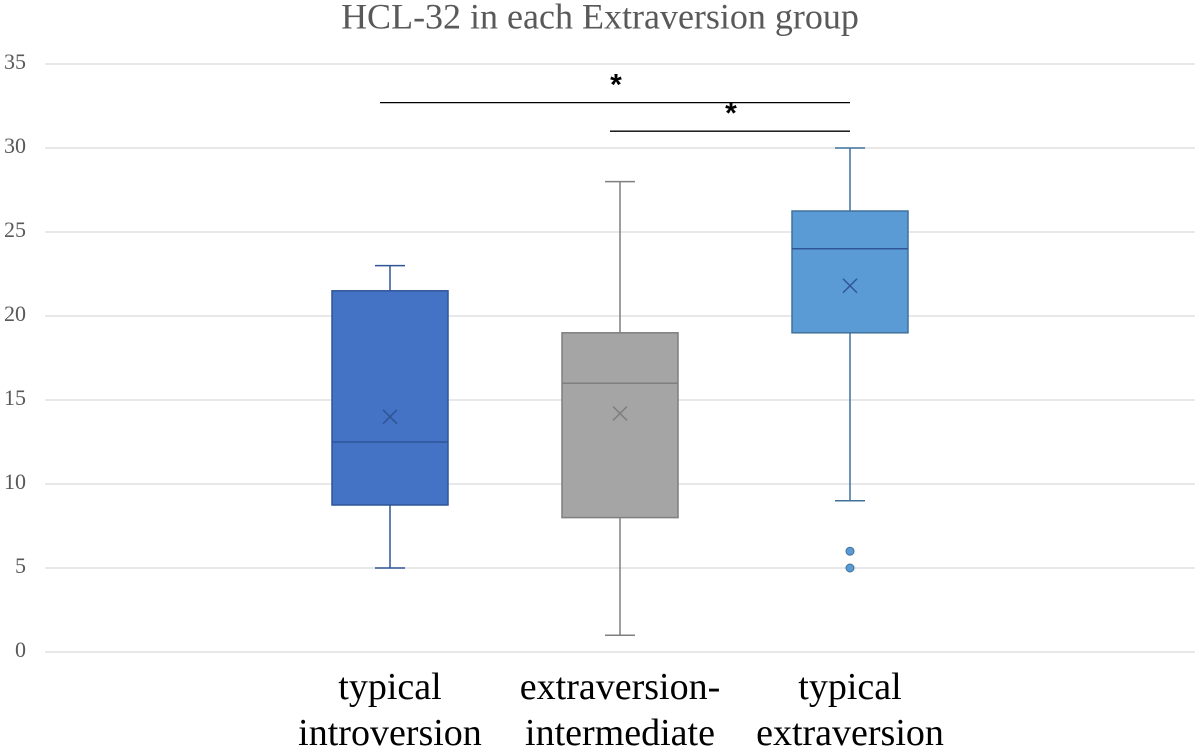 The image size is (1200, 746). What do you see at coordinates (15, 145) in the screenshot?
I see `y-tick-label: 30` at bounding box center [15, 145].